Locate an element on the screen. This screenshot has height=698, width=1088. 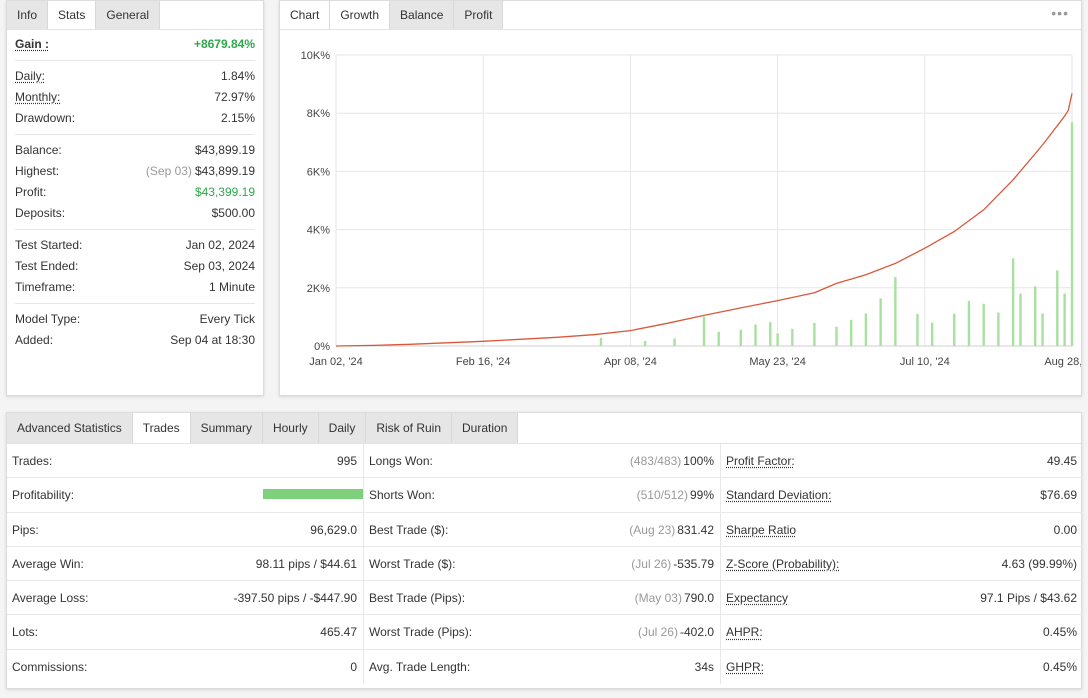
more-options-icon: ••• is located at coordinates (1060, 13).